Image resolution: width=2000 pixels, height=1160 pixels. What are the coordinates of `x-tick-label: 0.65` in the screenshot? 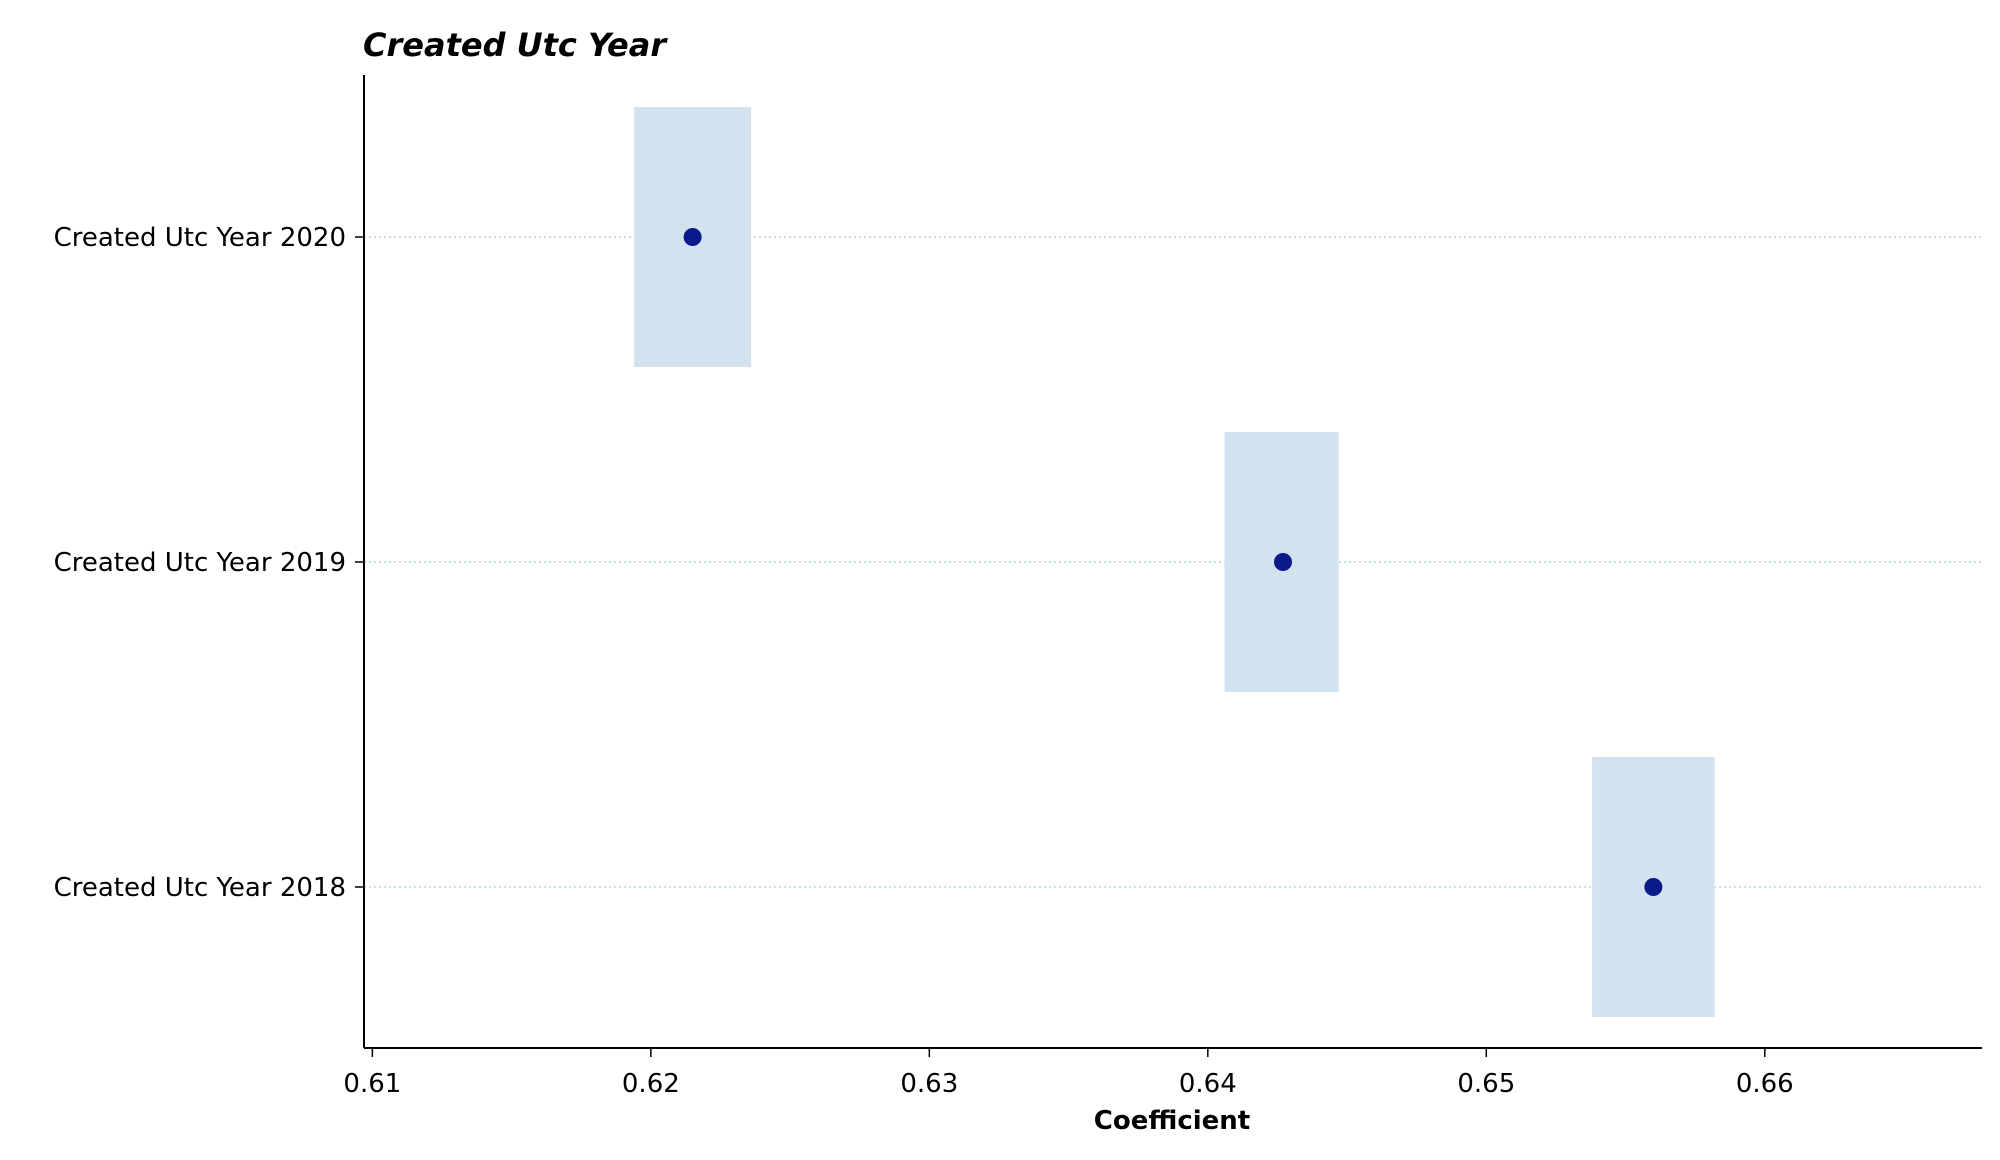 It's located at (1486, 1084).